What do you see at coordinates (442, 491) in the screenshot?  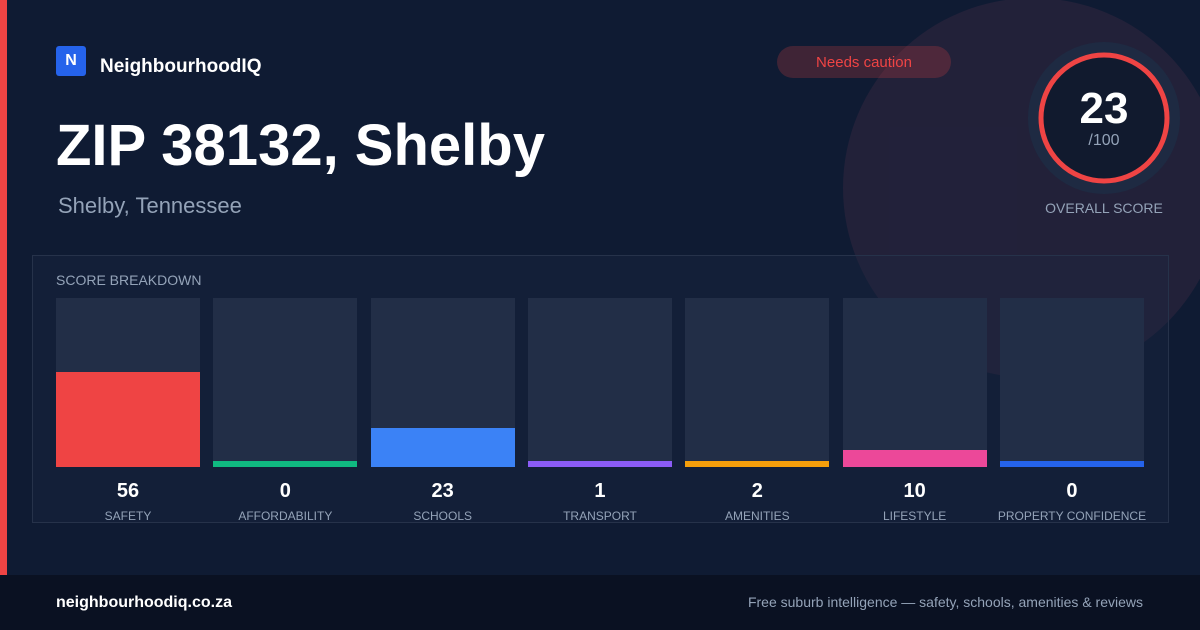 I see `bar-value: 23` at bounding box center [442, 491].